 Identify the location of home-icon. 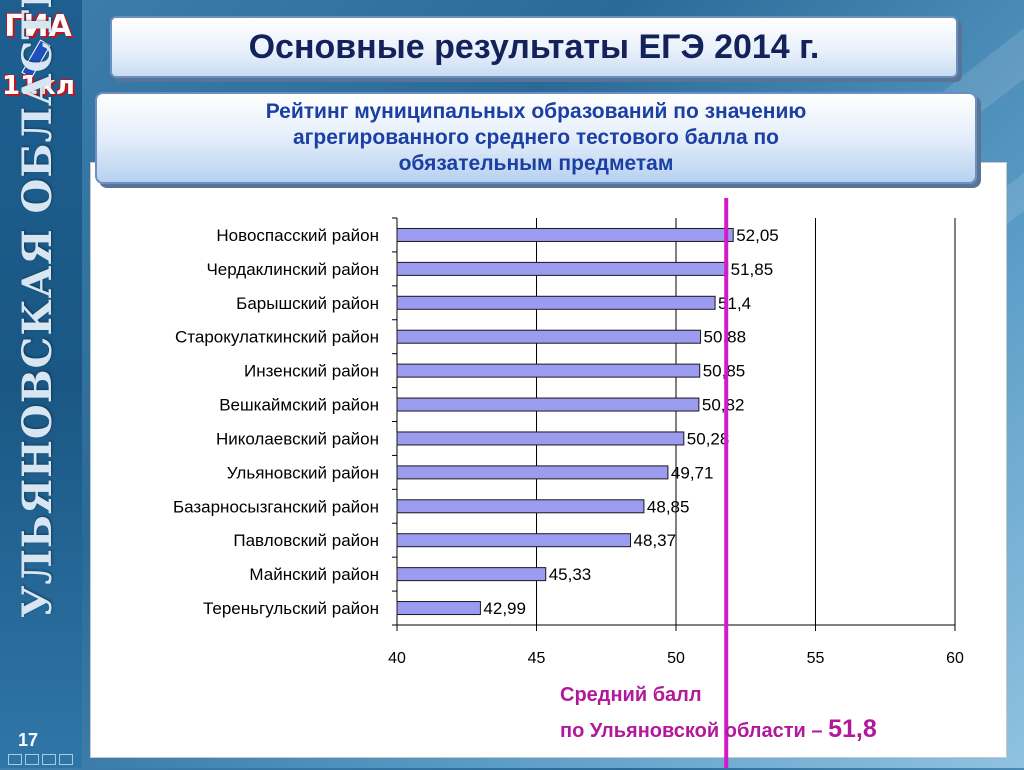
(32, 759).